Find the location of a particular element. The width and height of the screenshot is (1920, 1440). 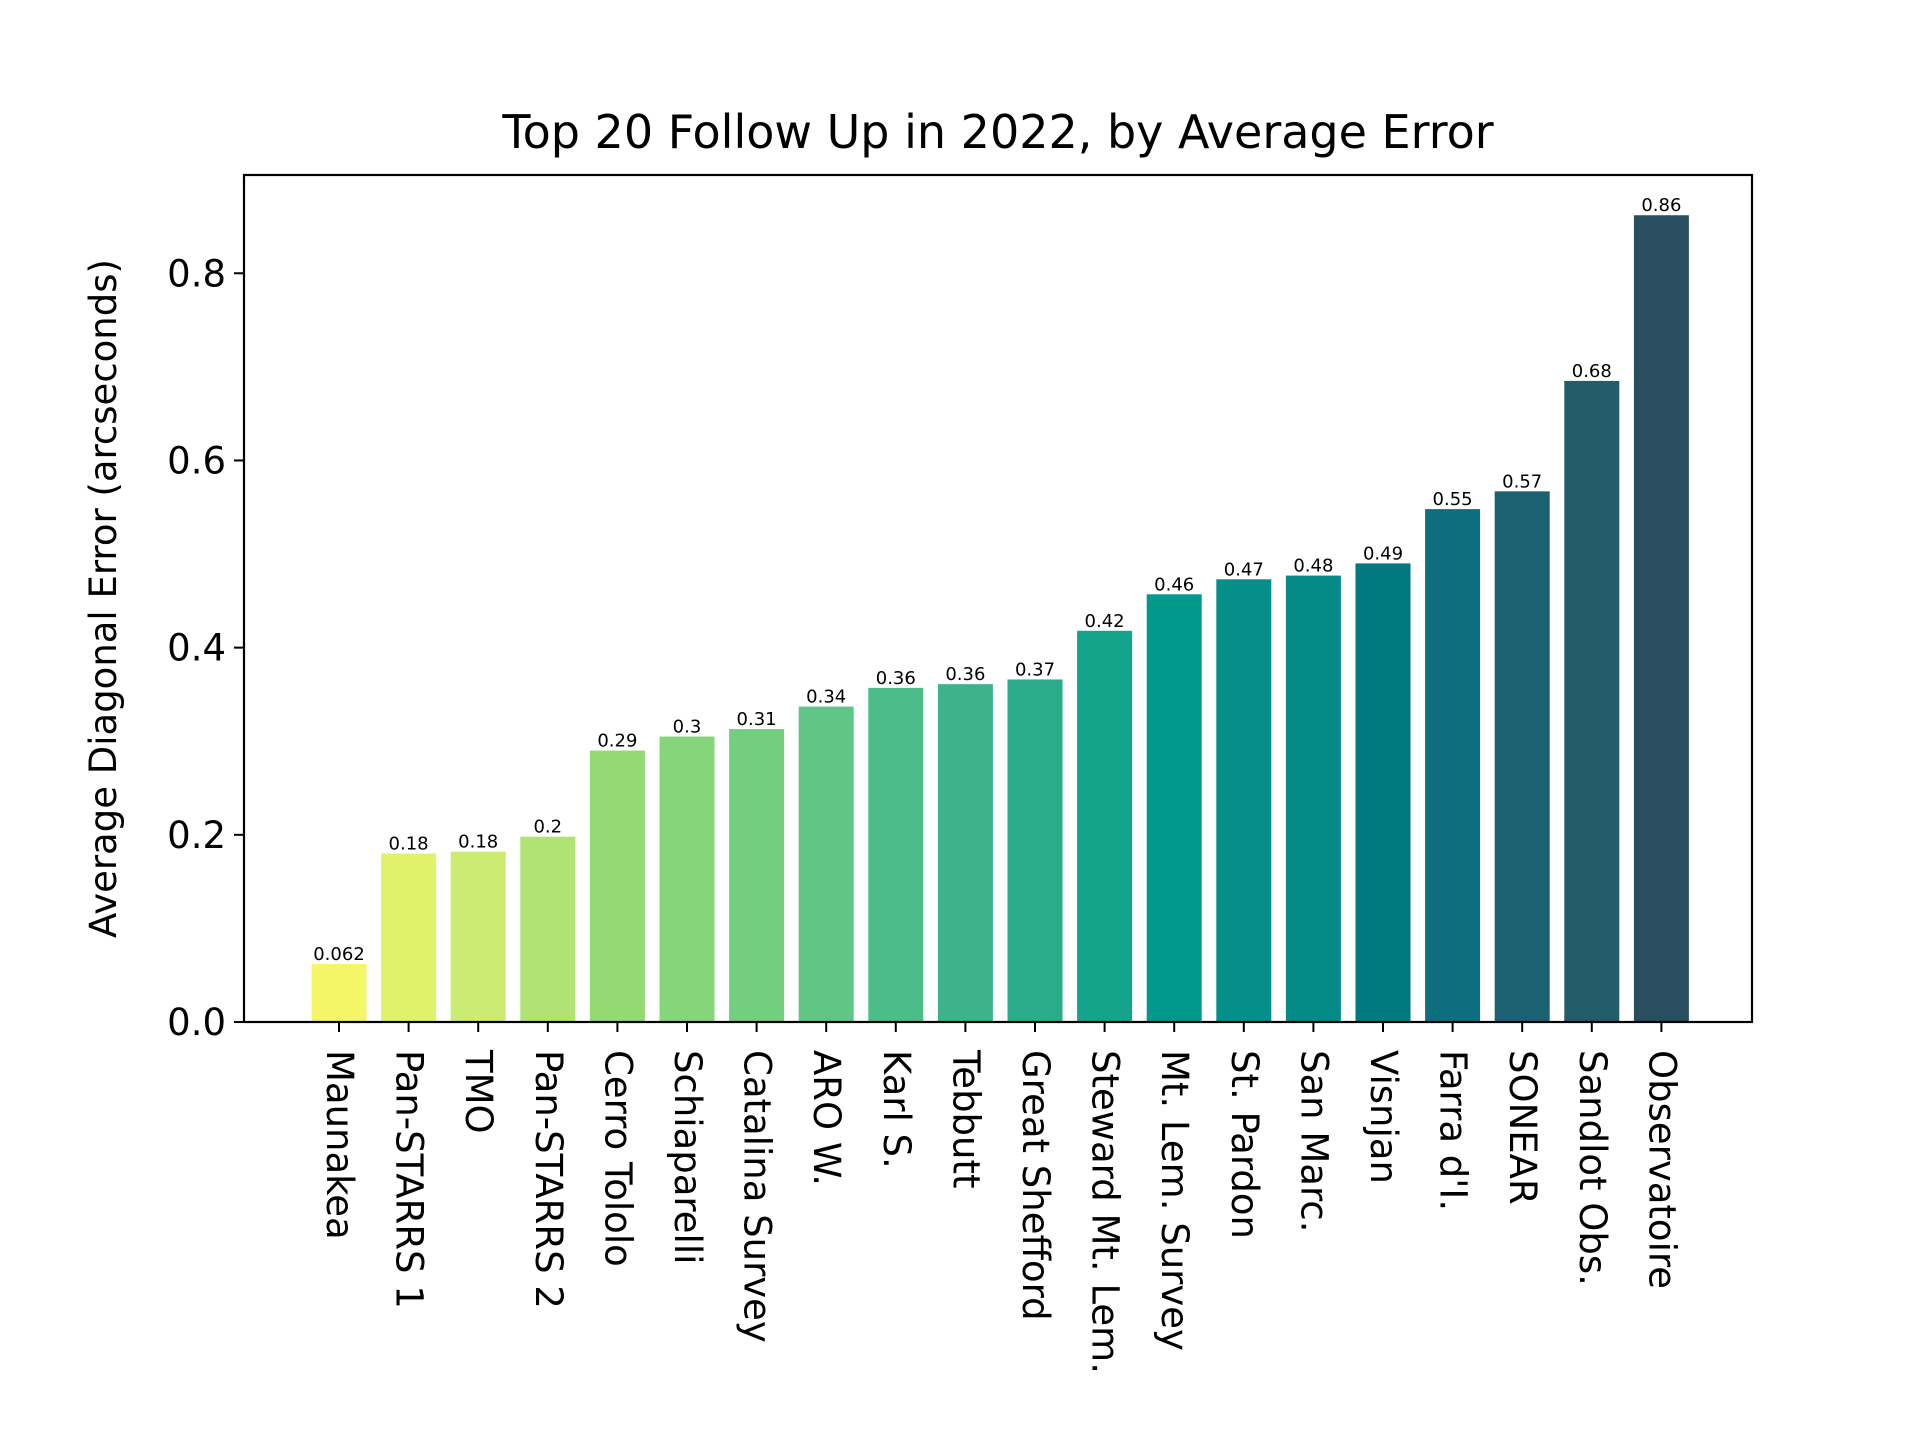

bar-value-label: 0.34 is located at coordinates (826, 697).